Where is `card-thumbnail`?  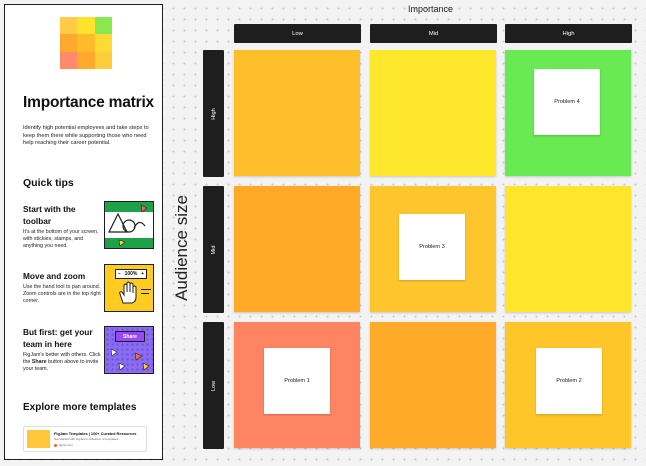
card-thumbnail is located at coordinates (38, 439).